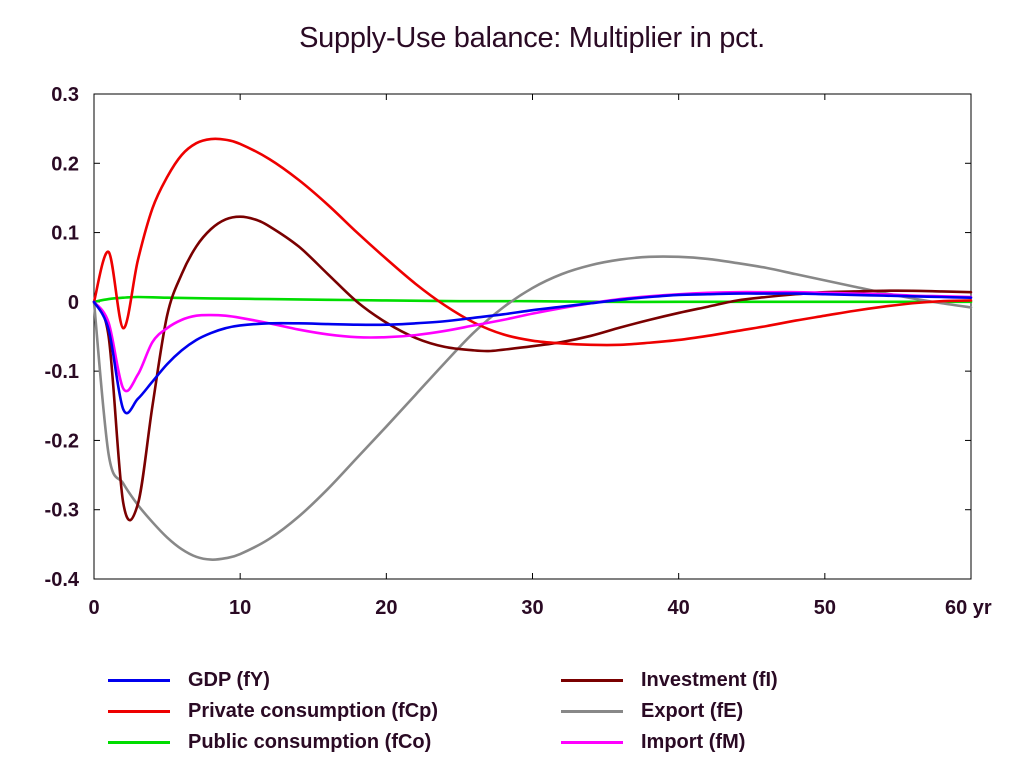 This screenshot has width=1024, height=778. Describe the element at coordinates (968, 608) in the screenshot. I see `x-tick-label: 60 yr` at that location.